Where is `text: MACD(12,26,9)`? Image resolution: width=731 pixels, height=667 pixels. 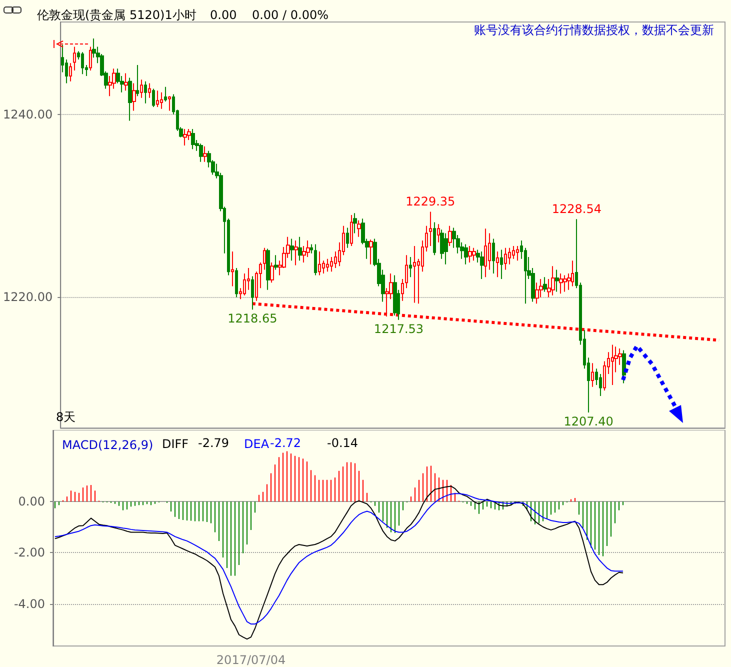
text: MACD(12,26,9) is located at coordinates (108, 445).